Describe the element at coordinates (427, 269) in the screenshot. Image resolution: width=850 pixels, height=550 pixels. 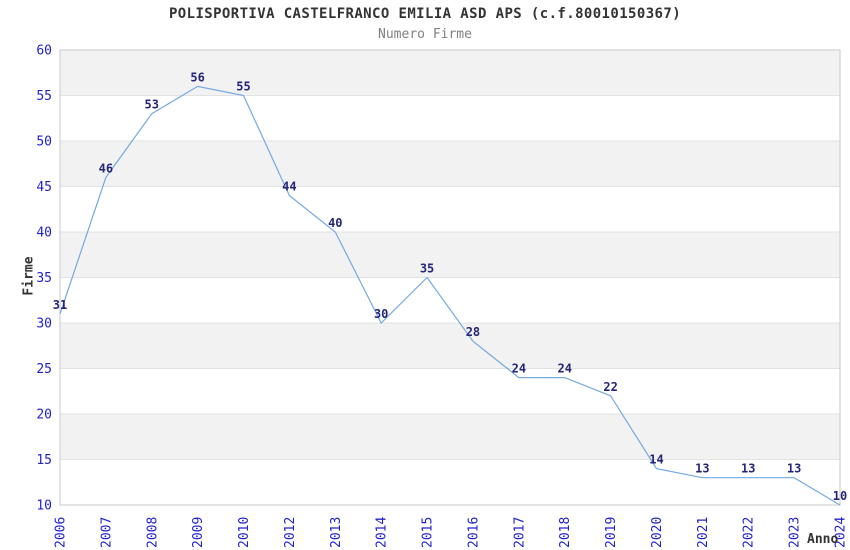
I see `data-point-label: 35` at that location.